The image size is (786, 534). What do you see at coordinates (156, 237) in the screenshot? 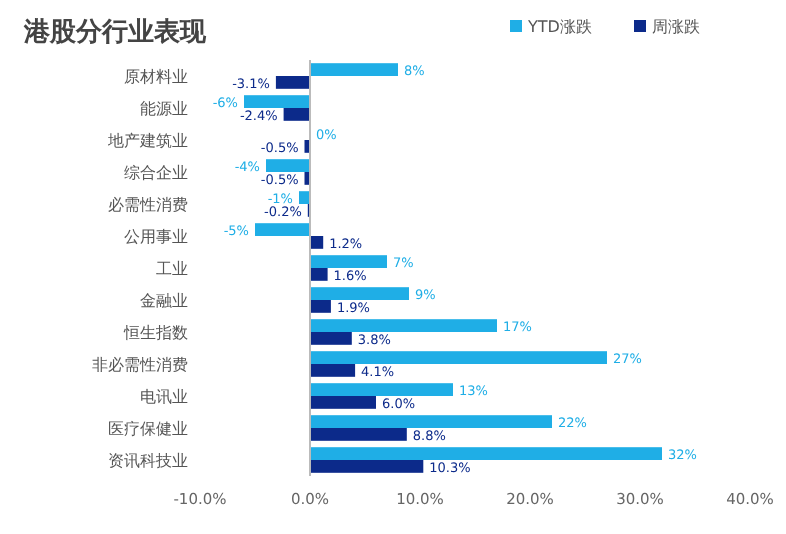
I see `y-tick-label: 公用事业` at bounding box center [156, 237].